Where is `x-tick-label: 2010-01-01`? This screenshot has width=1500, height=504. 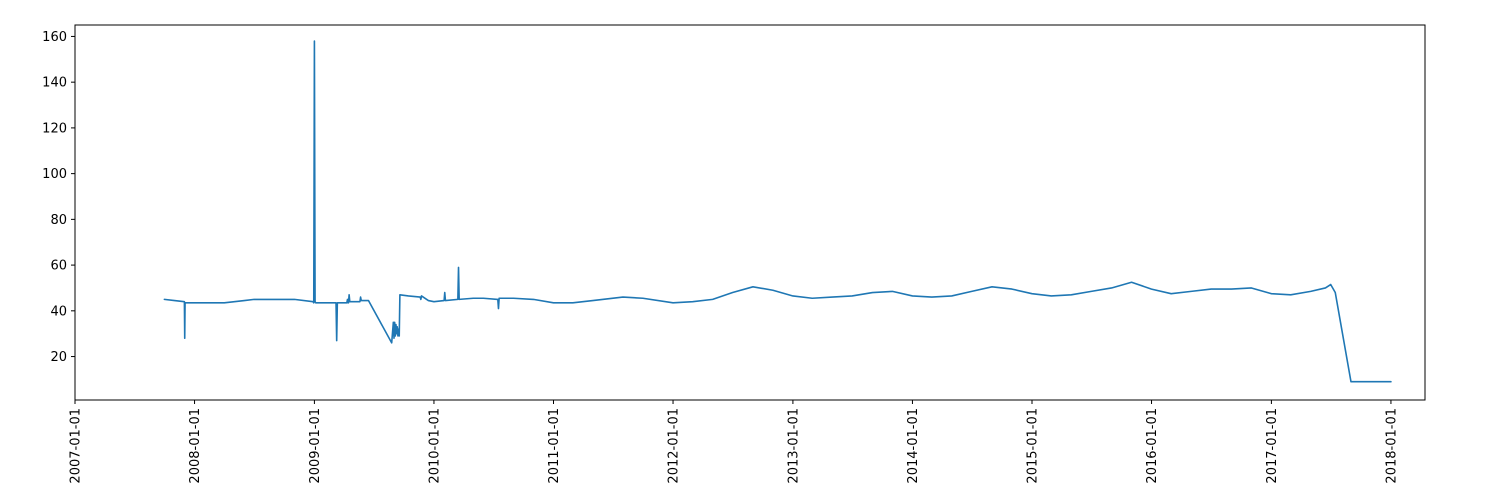
x-tick-label: 2010-01-01 is located at coordinates (434, 446).